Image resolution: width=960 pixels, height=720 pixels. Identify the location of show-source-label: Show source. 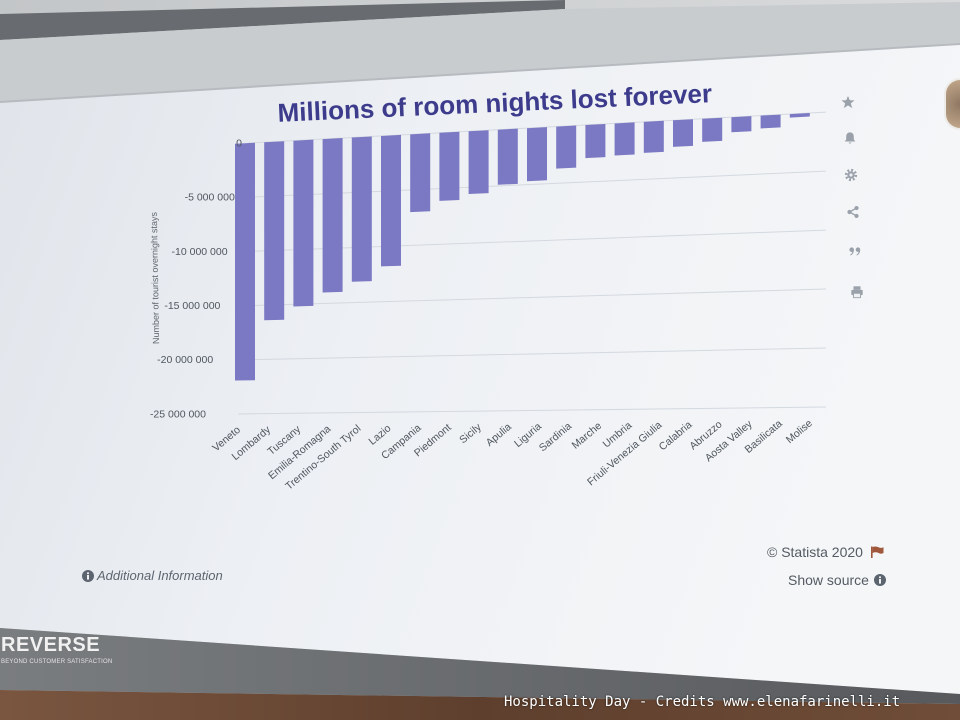
(828, 580).